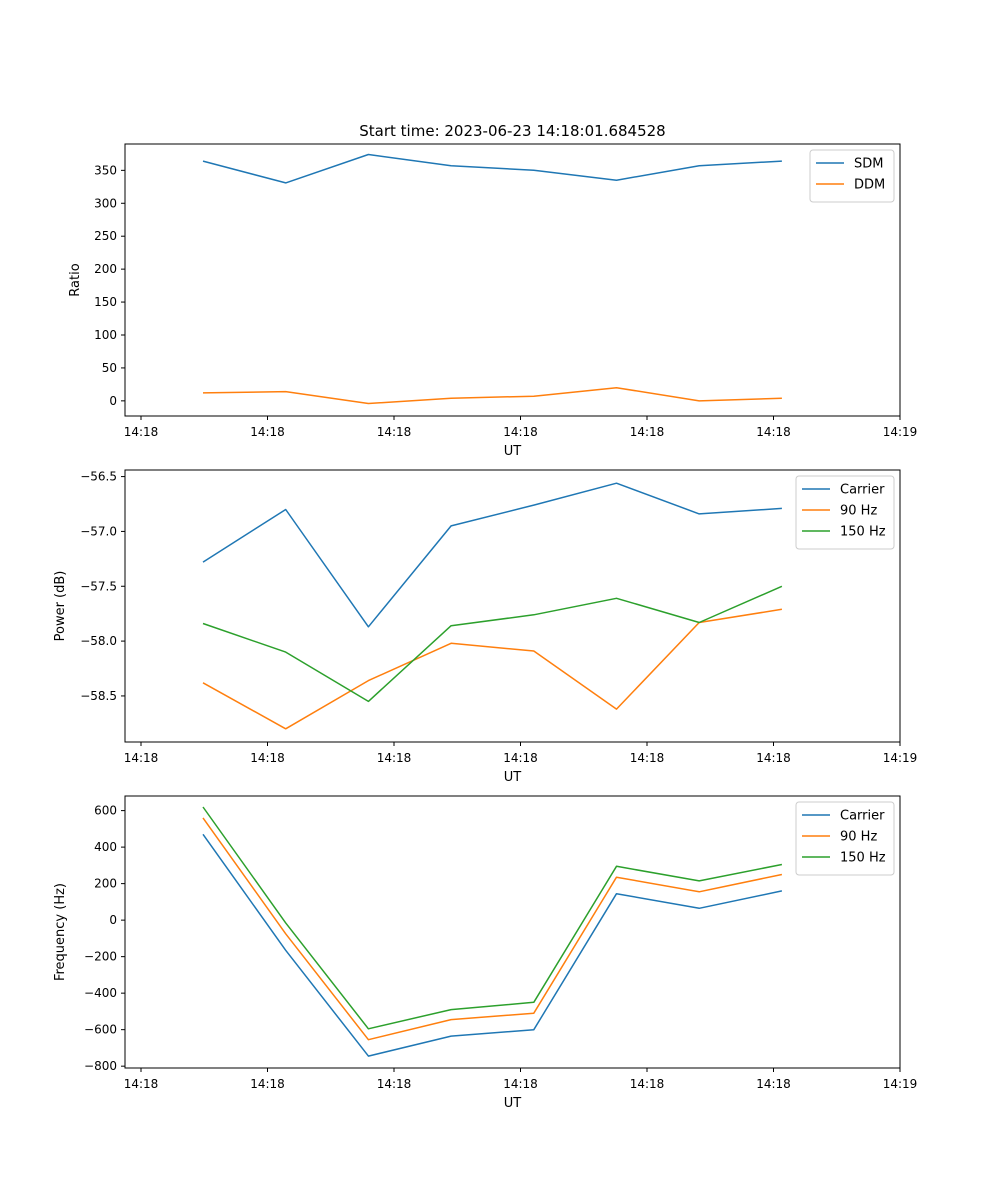 Image resolution: width=1000 pixels, height=1200 pixels. What do you see at coordinates (100, 957) in the screenshot?
I see `y-tick-label: −200` at bounding box center [100, 957].